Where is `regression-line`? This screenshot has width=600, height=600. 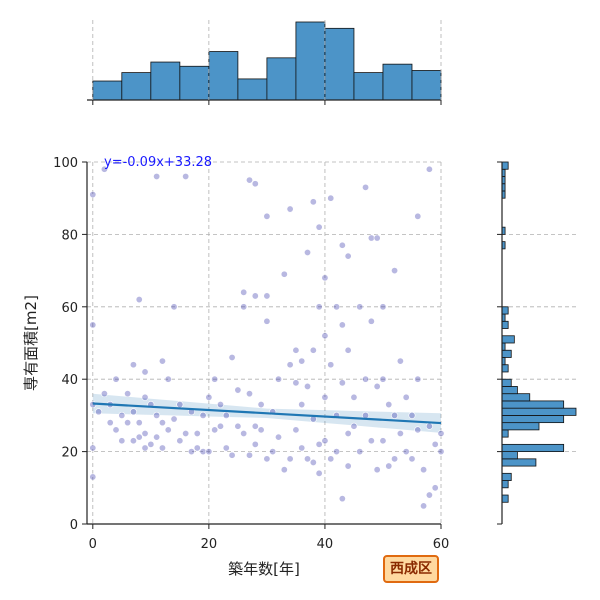 regression-line is located at coordinates (267, 413).